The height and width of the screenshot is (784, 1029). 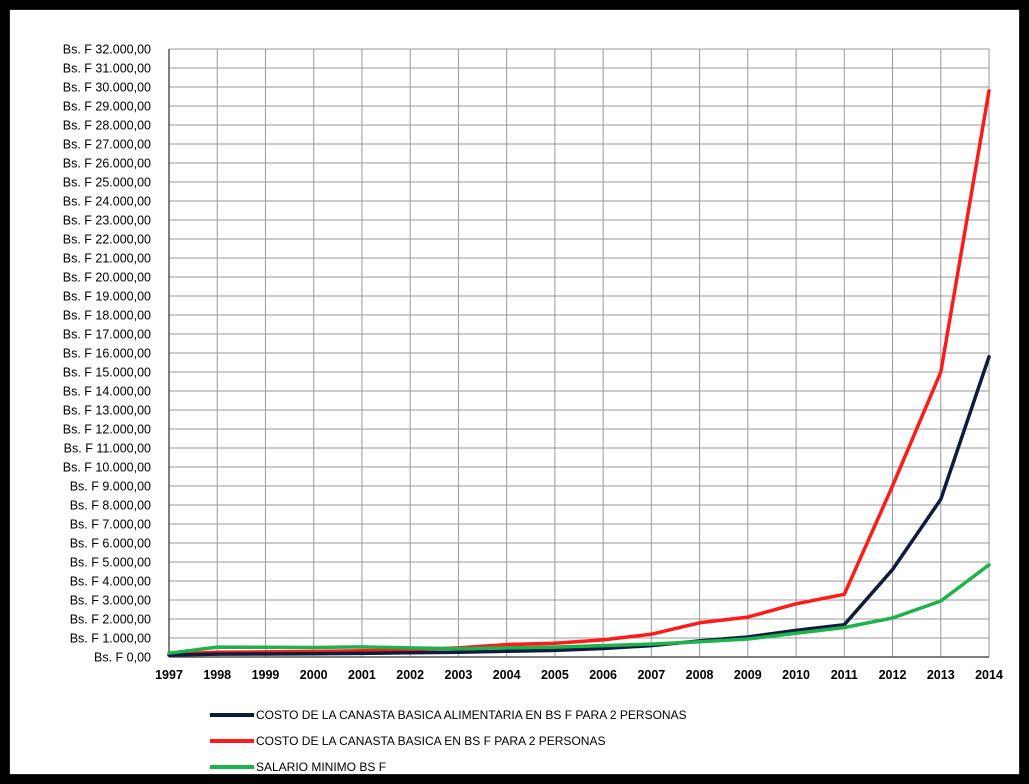 I want to click on y-tick-label: Bs. F 13.000,00, so click(x=107, y=411).